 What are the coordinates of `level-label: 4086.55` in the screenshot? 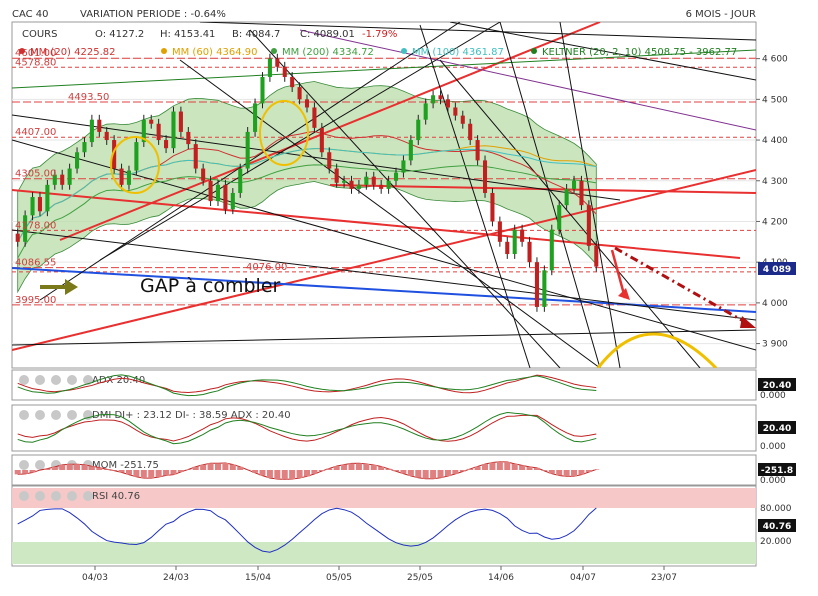 It's located at (35, 263).